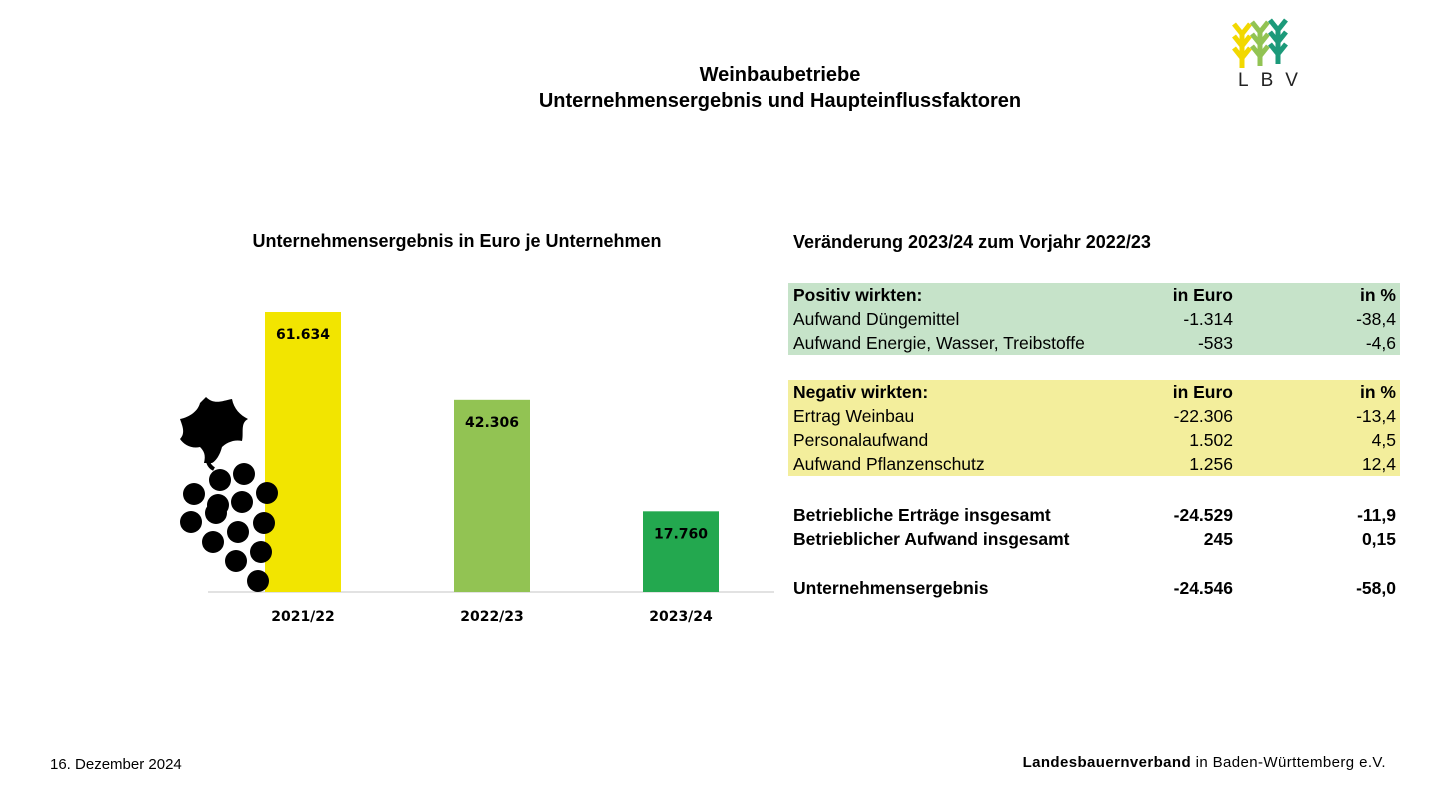  What do you see at coordinates (1376, 319) in the screenshot?
I see `row-pct: -38,4` at bounding box center [1376, 319].